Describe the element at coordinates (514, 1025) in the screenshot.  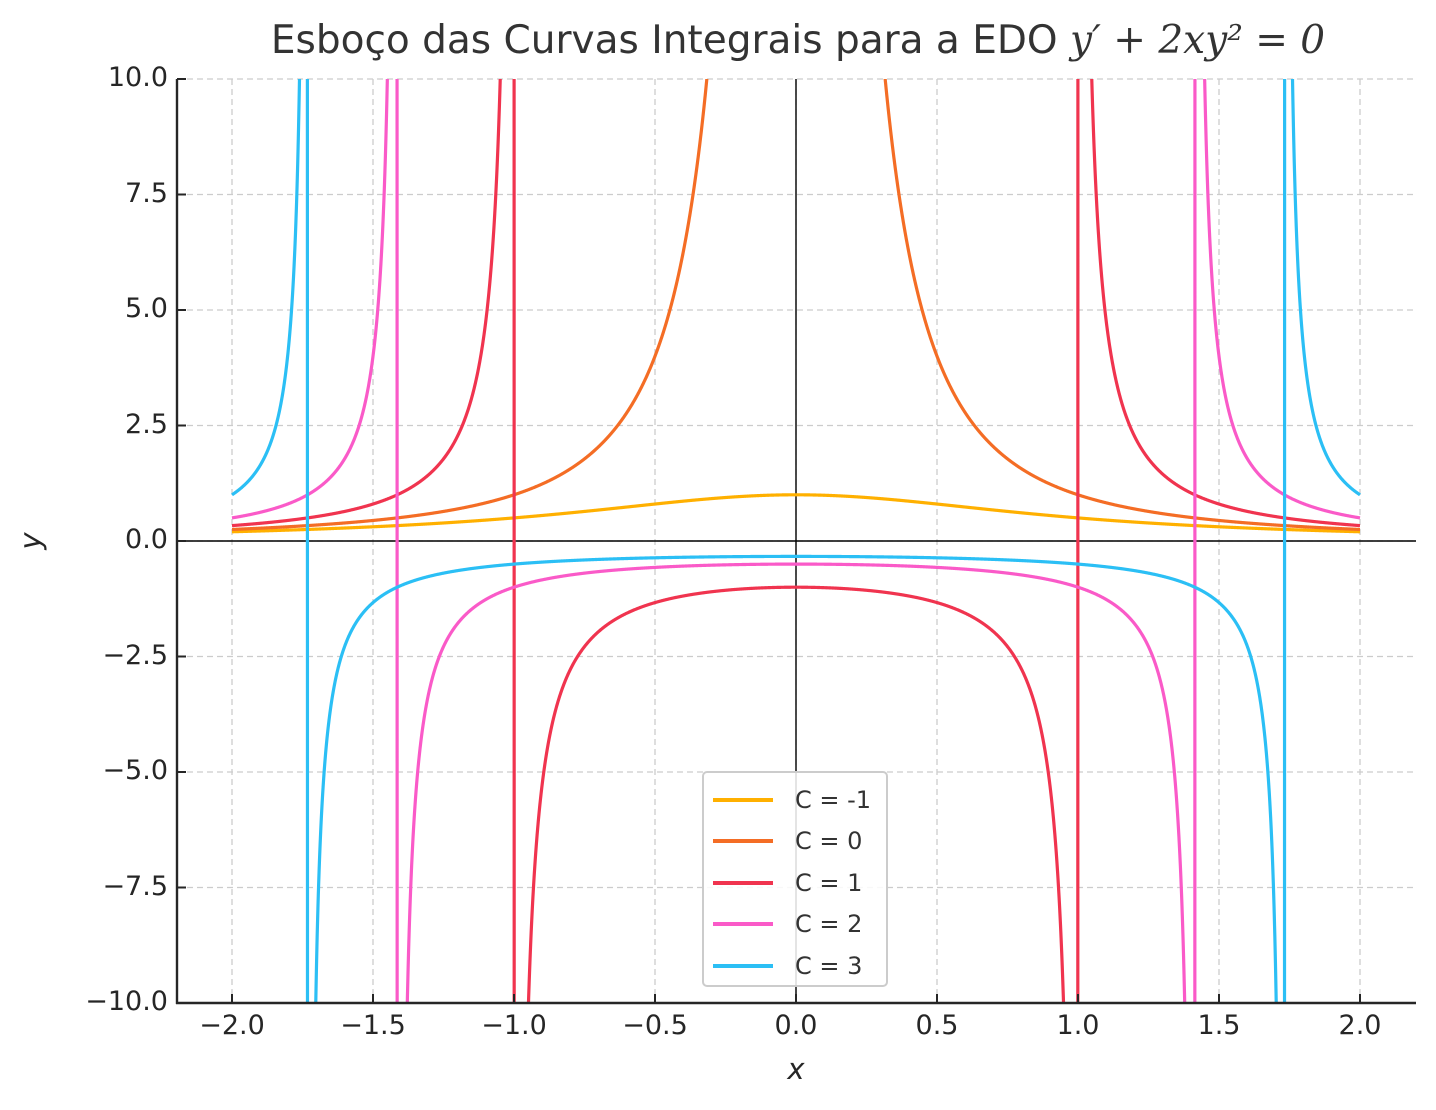
I see `x-tick-label: −1.0` at that location.